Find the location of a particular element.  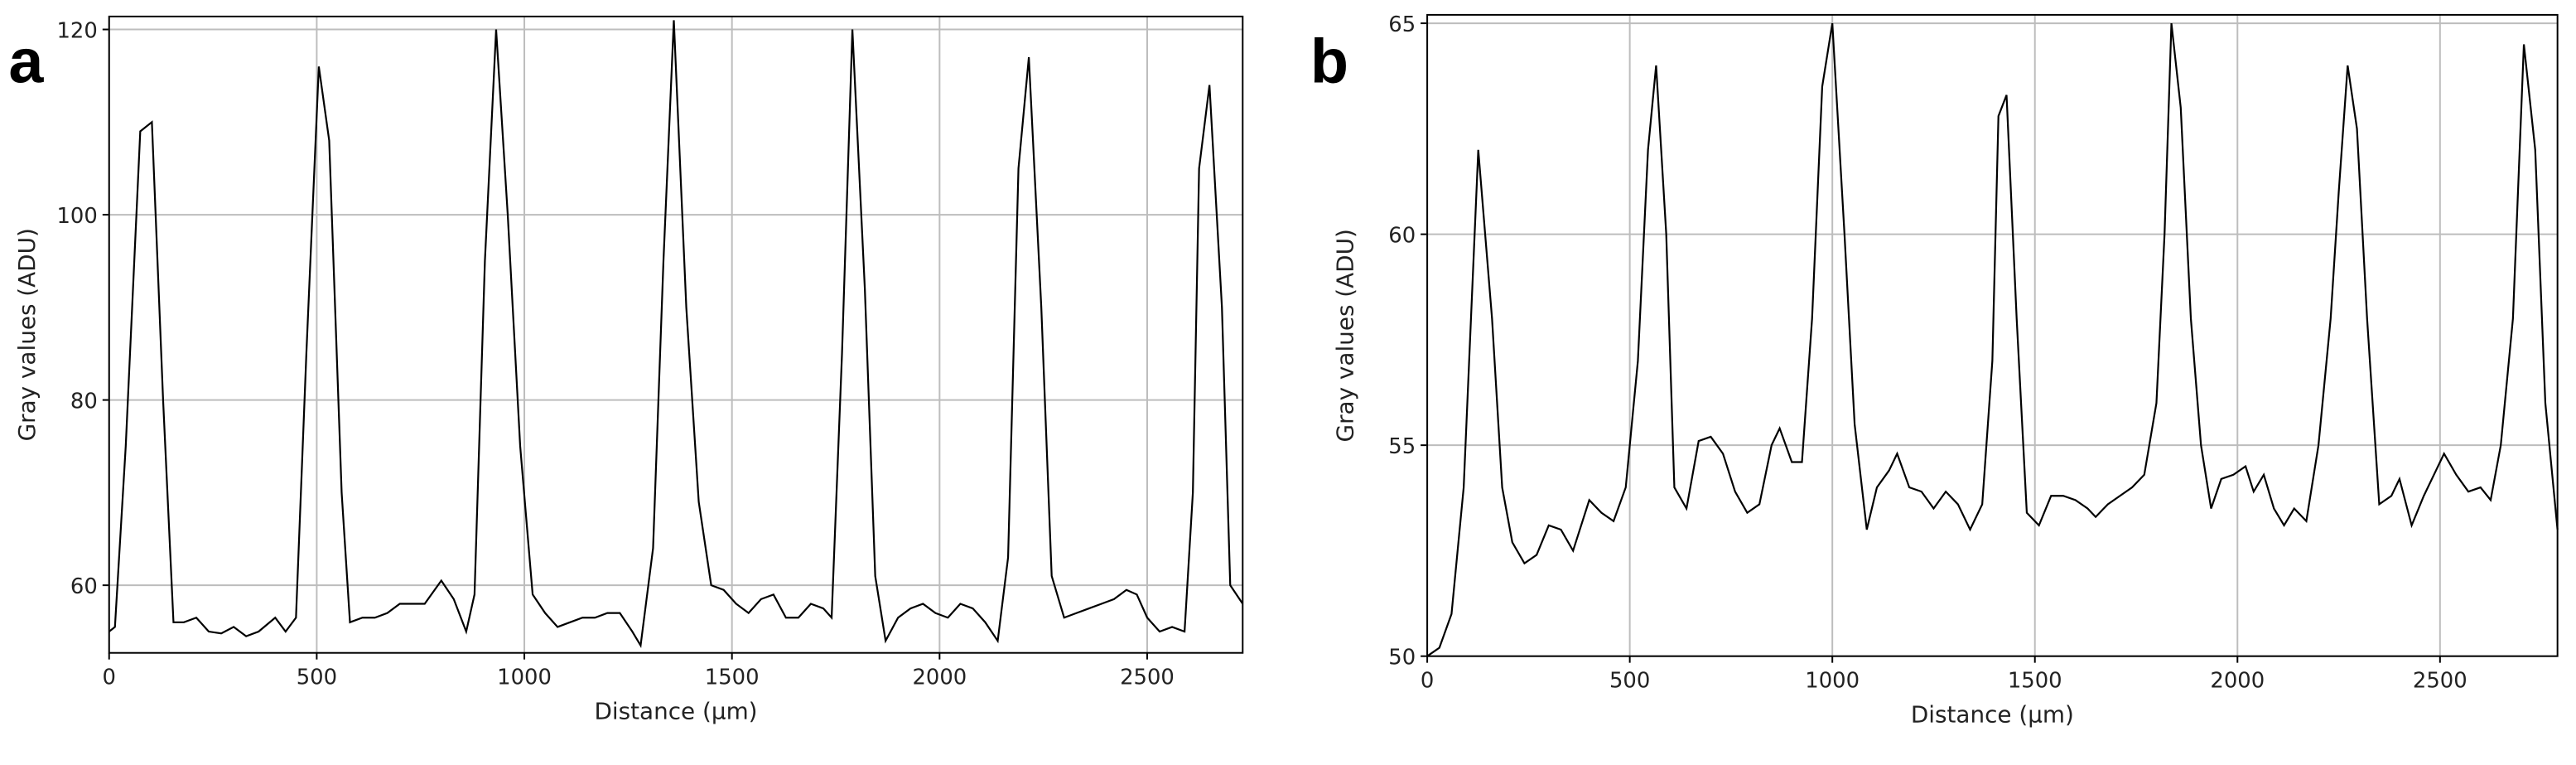

y-tick-label: 55 is located at coordinates (1402, 446).